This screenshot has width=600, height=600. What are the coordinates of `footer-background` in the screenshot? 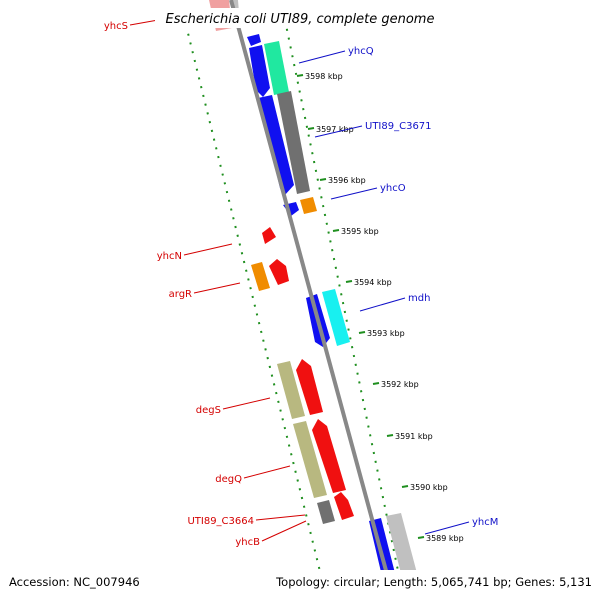 It's located at (300, 585).